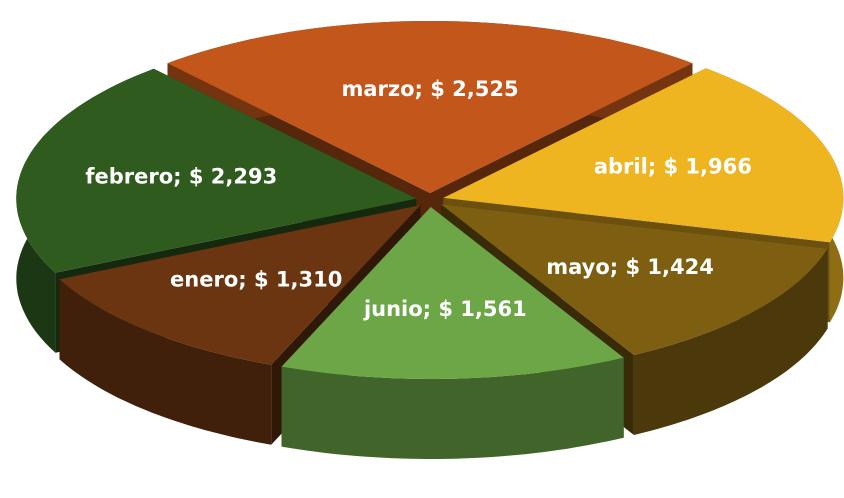 This screenshot has height=498, width=844. I want to click on data-label: mayo; $ 1,424, so click(630, 267).